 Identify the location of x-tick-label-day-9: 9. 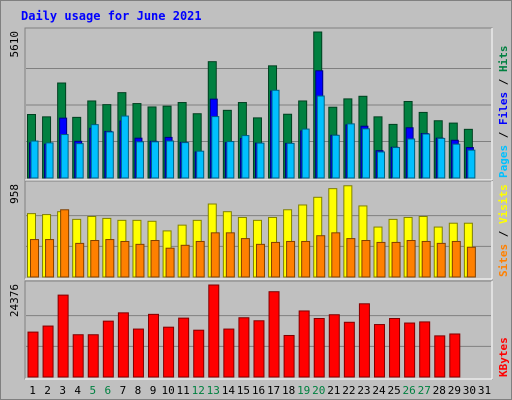
(153, 390).